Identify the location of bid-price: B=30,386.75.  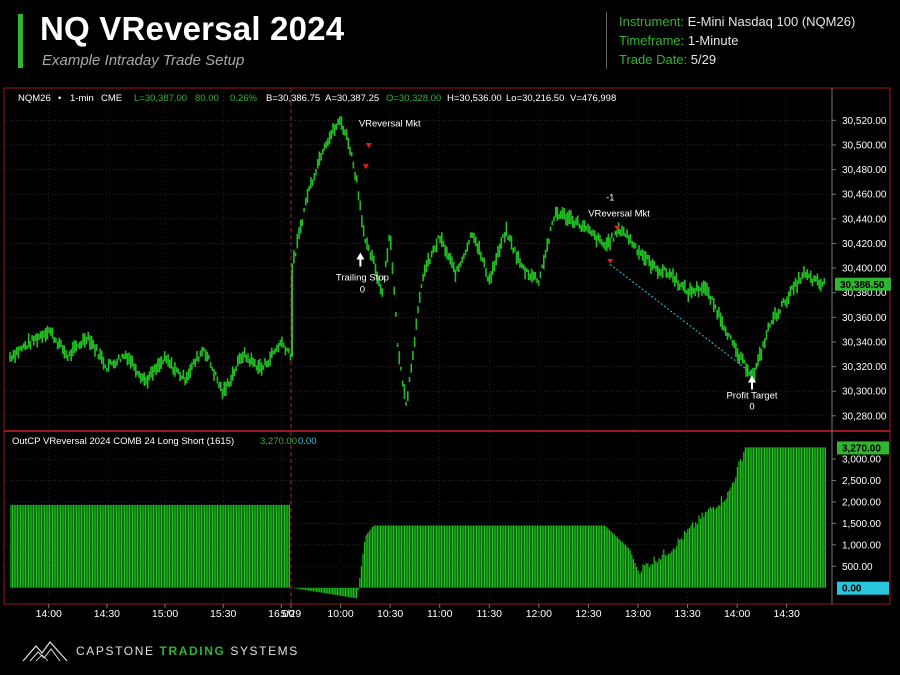
(293, 98).